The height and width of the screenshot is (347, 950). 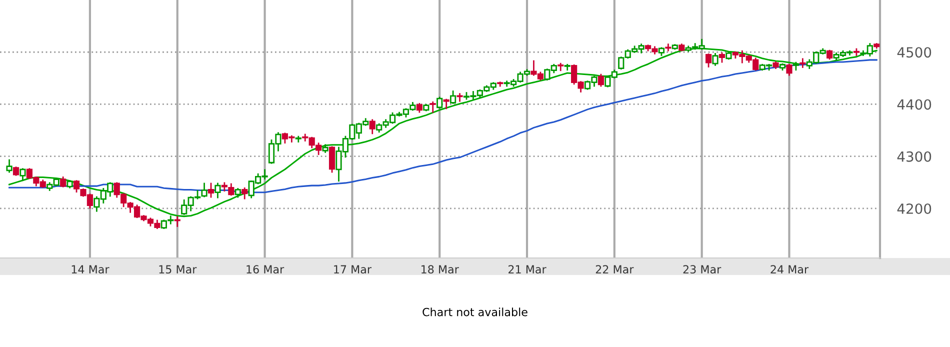 I want to click on x-tick-label: 14 Mar, so click(x=91, y=269).